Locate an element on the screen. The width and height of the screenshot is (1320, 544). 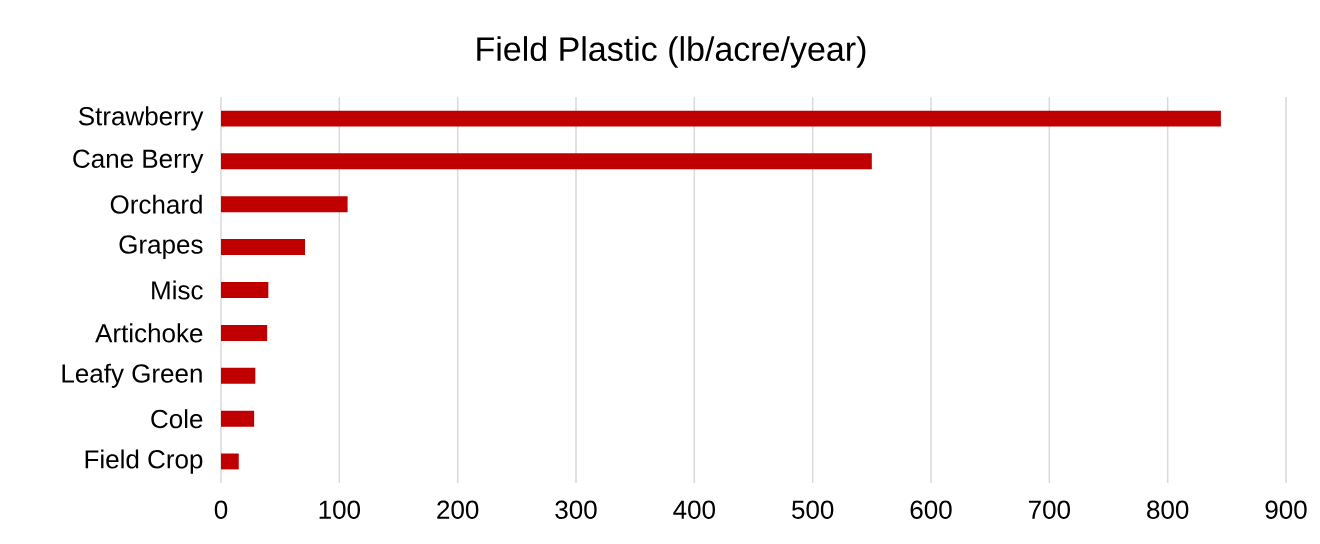
x-tick-label: 300 is located at coordinates (576, 509).